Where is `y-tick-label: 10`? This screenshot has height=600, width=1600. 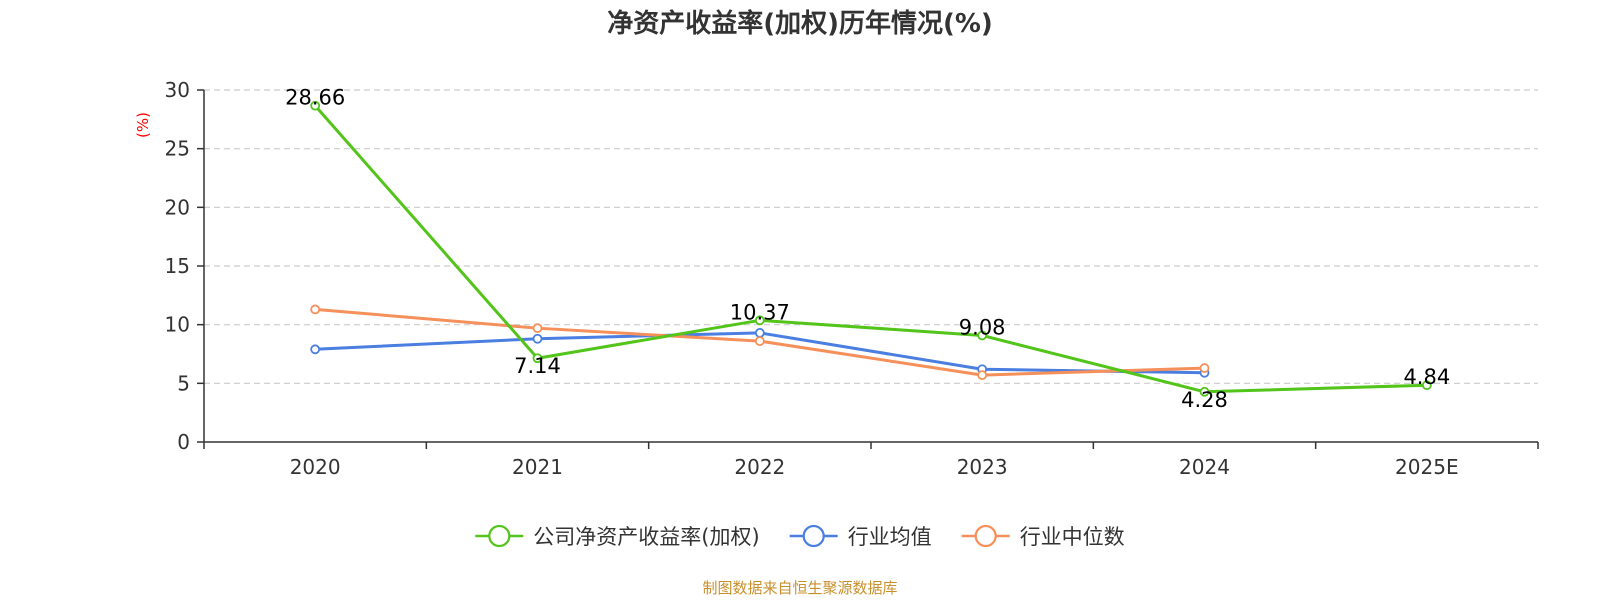
y-tick-label: 10 is located at coordinates (177, 325).